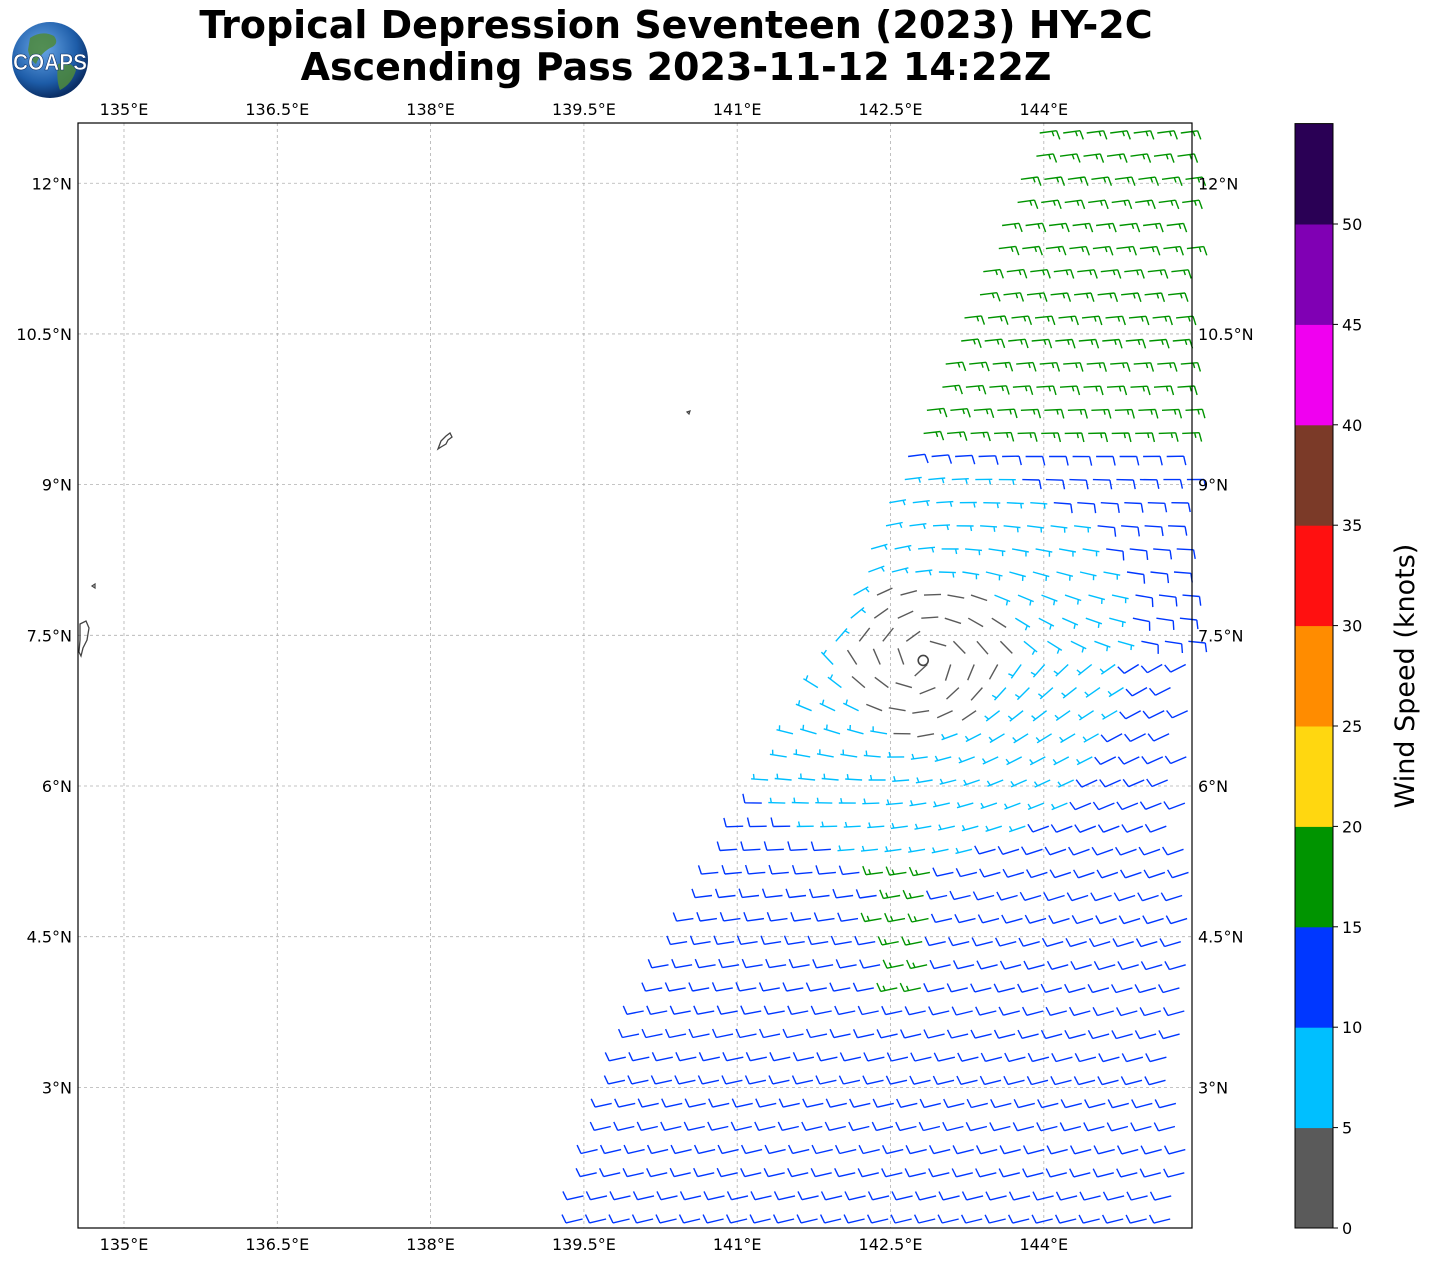  I want to click on land-outlines, so click(384, 534).